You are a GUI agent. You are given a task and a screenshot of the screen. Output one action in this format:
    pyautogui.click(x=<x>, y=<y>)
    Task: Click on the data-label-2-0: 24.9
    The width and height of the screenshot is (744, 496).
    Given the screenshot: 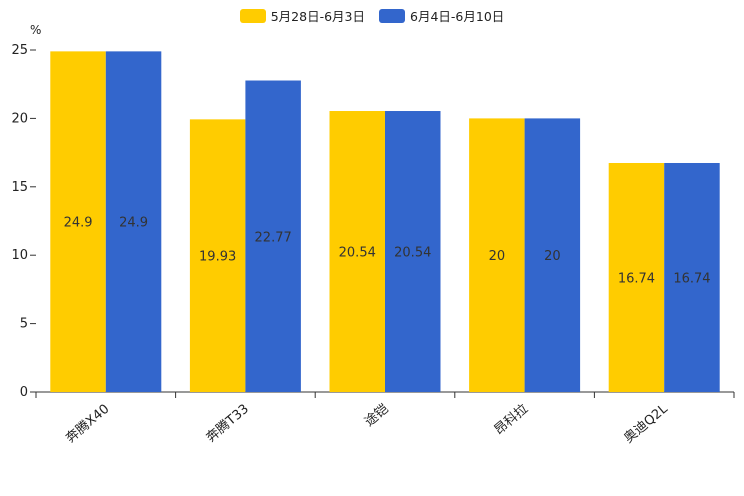 What is the action you would take?
    pyautogui.click(x=133, y=223)
    